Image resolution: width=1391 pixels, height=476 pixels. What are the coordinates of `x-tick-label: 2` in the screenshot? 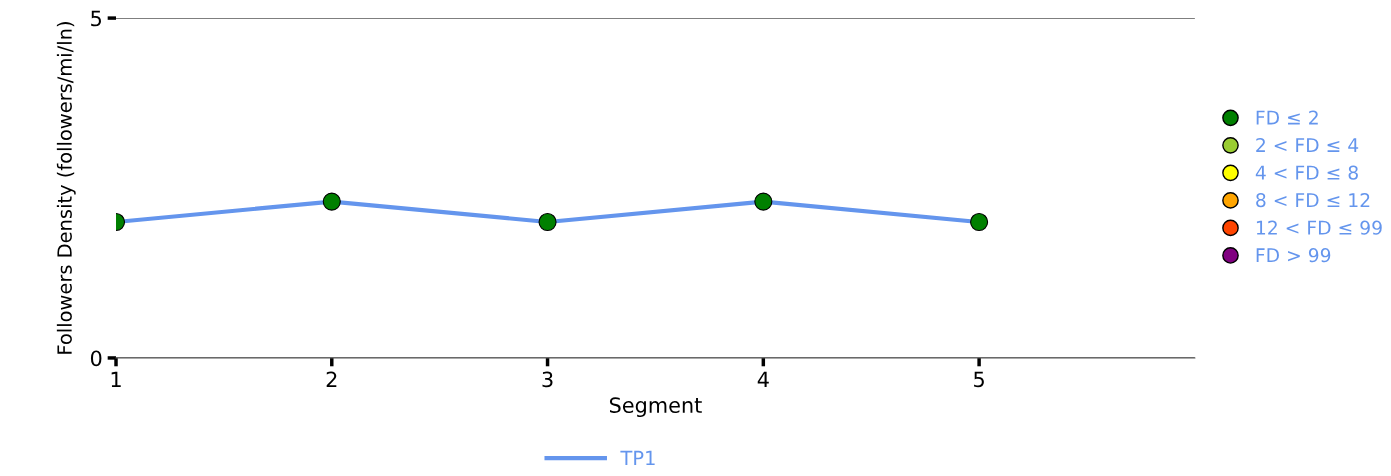 It's located at (331, 379).